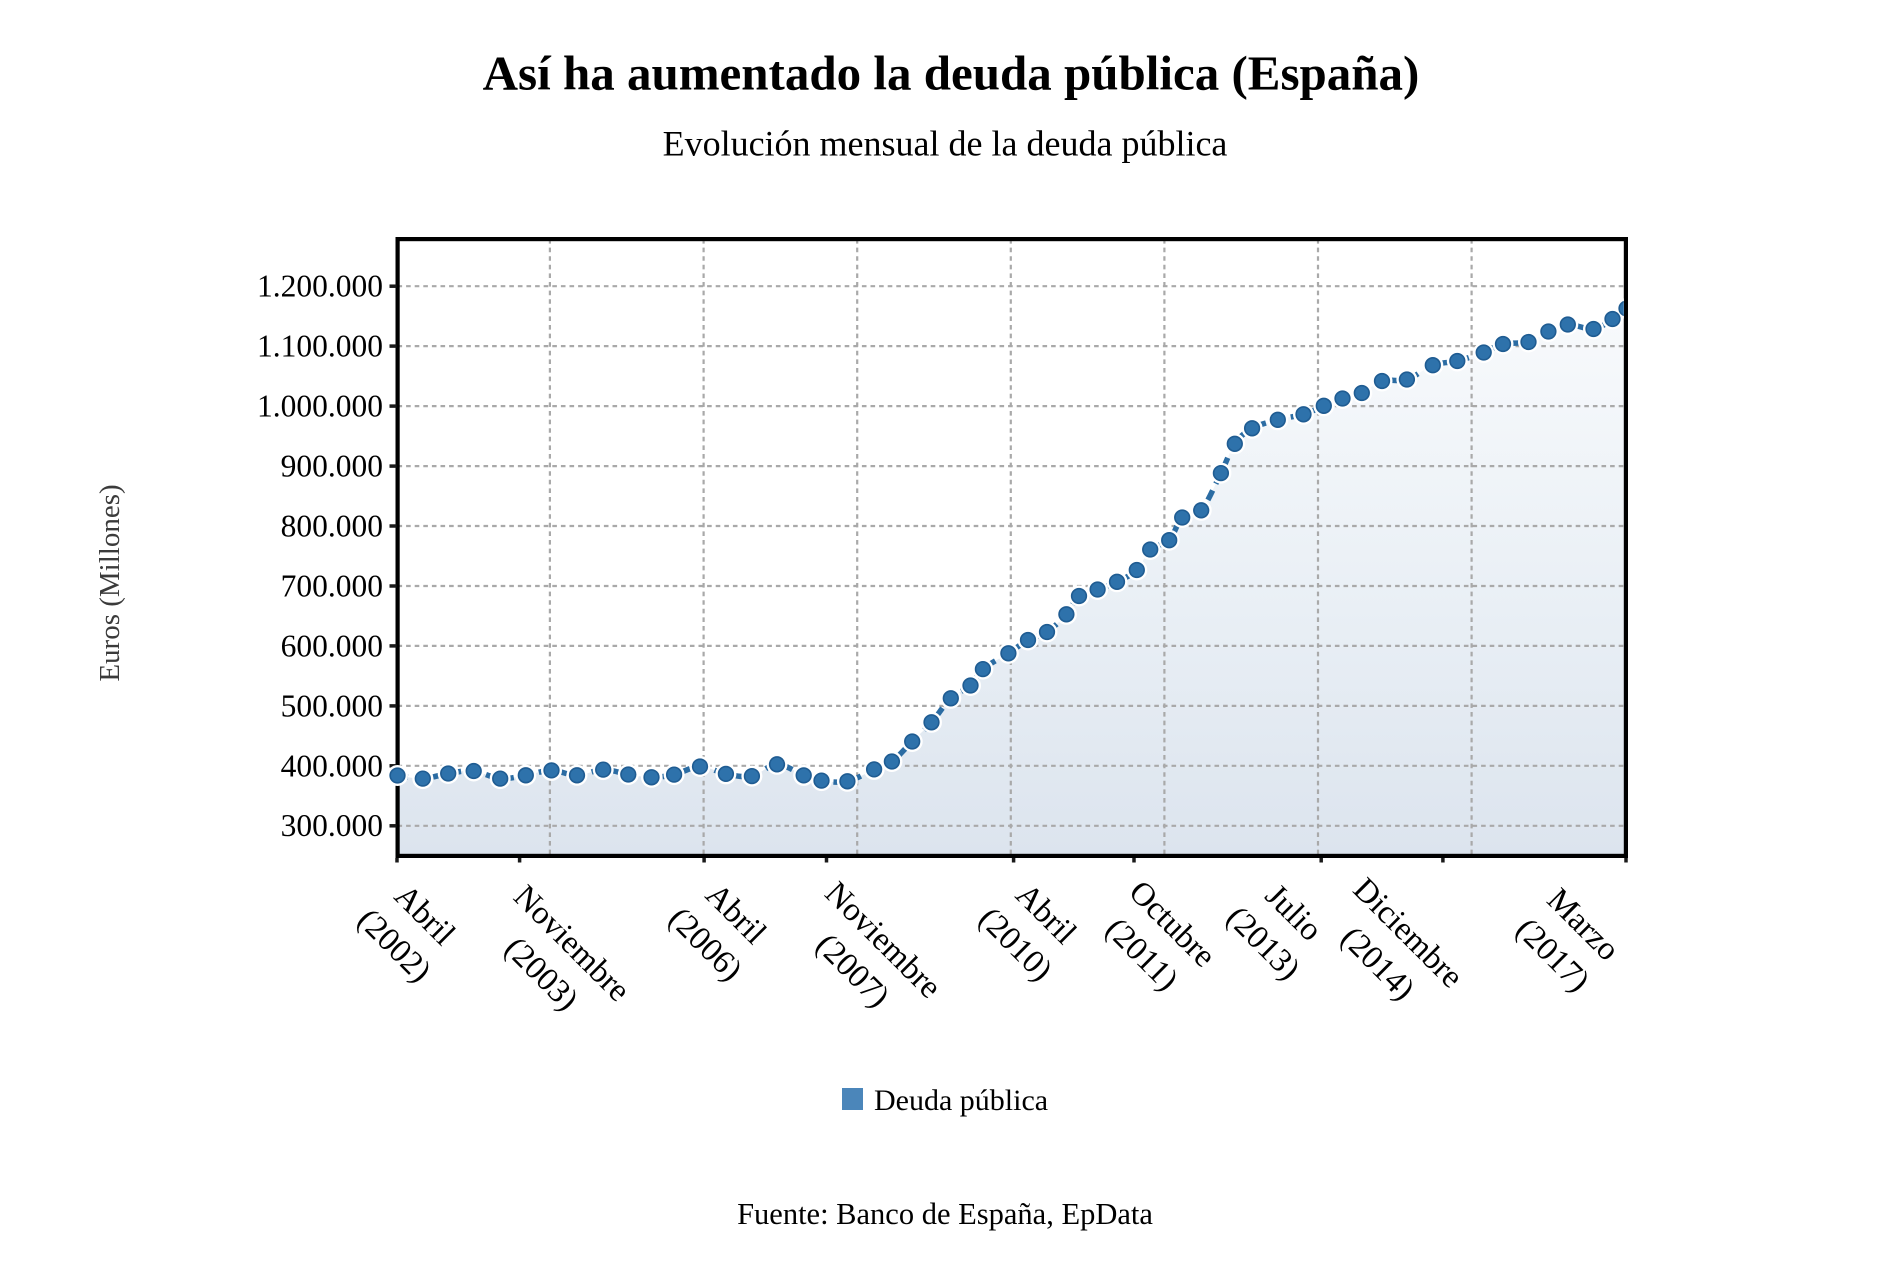 This screenshot has width=1890, height=1276. I want to click on svg-text: 1.200.000, so click(320, 286).